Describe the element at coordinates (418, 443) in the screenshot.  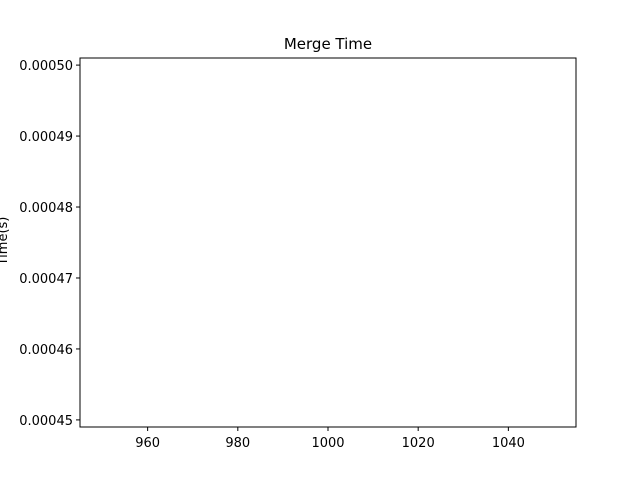
I see `x-tick-label: 1020` at that location.